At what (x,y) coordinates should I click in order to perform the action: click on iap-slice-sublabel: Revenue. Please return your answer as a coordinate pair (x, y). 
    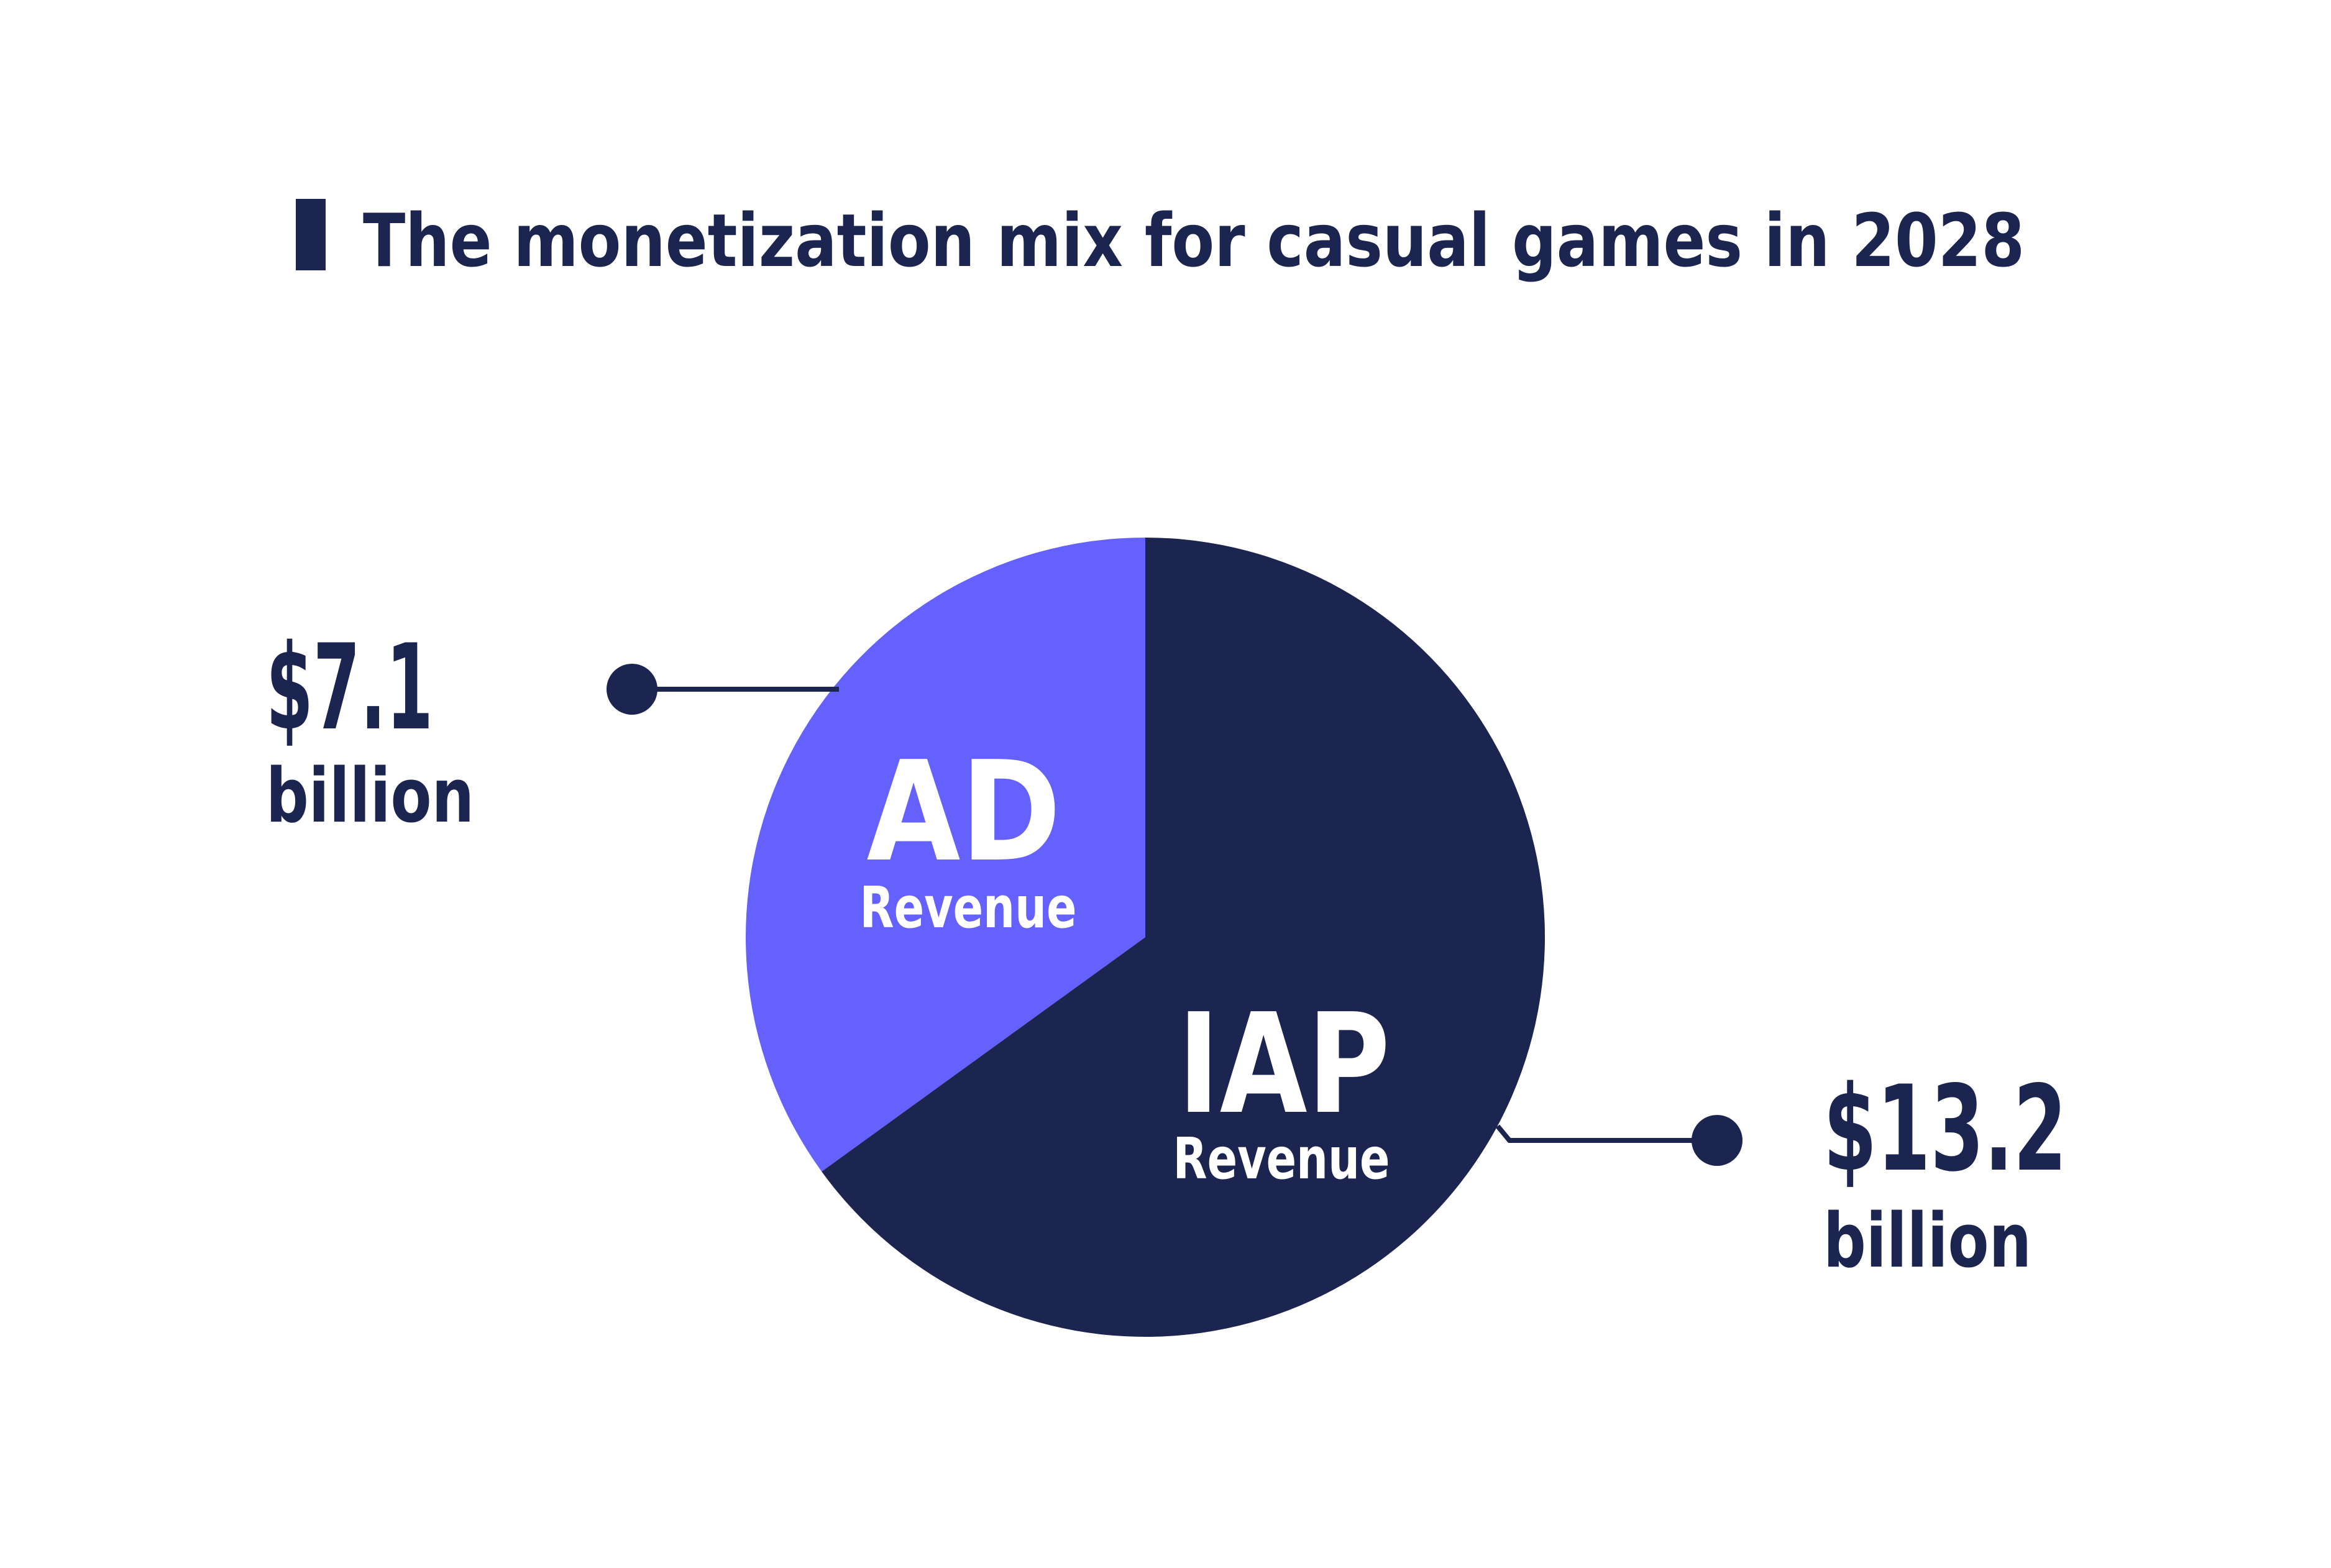
    Looking at the image, I should click on (1281, 1159).